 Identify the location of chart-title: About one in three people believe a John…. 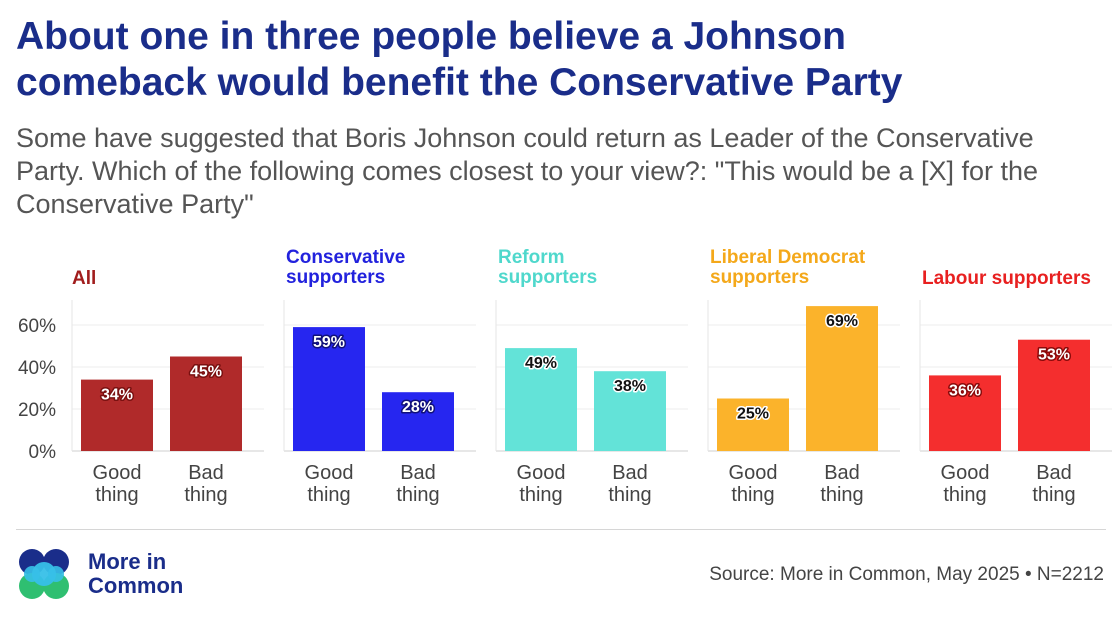
(459, 59).